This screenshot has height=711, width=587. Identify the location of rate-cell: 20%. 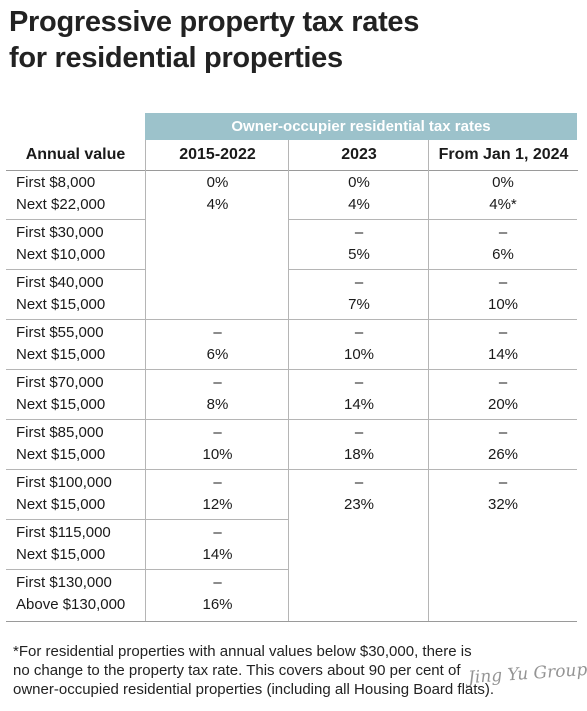
(503, 404).